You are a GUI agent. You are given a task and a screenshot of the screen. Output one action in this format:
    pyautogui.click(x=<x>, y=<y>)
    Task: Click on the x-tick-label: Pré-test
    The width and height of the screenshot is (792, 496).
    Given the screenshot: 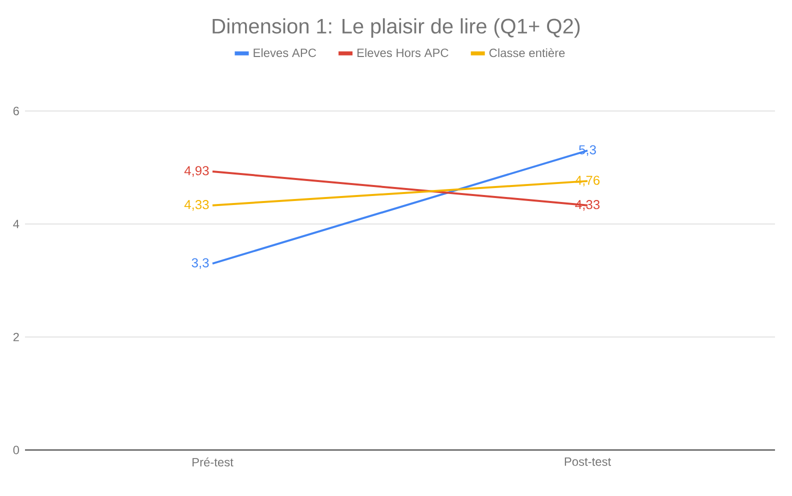 What is the action you would take?
    pyautogui.click(x=213, y=462)
    